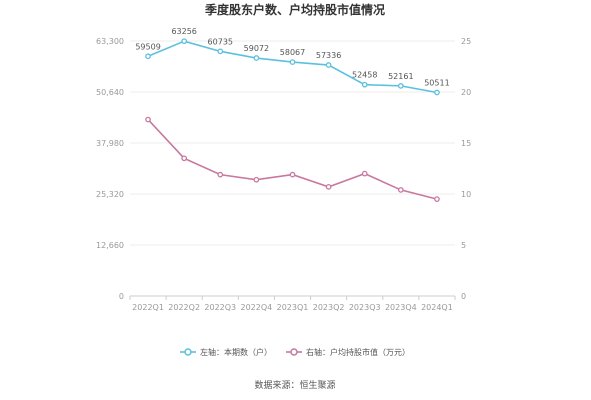 The image size is (591, 400). Describe the element at coordinates (121, 296) in the screenshot. I see `left-tick-label: 0` at that location.